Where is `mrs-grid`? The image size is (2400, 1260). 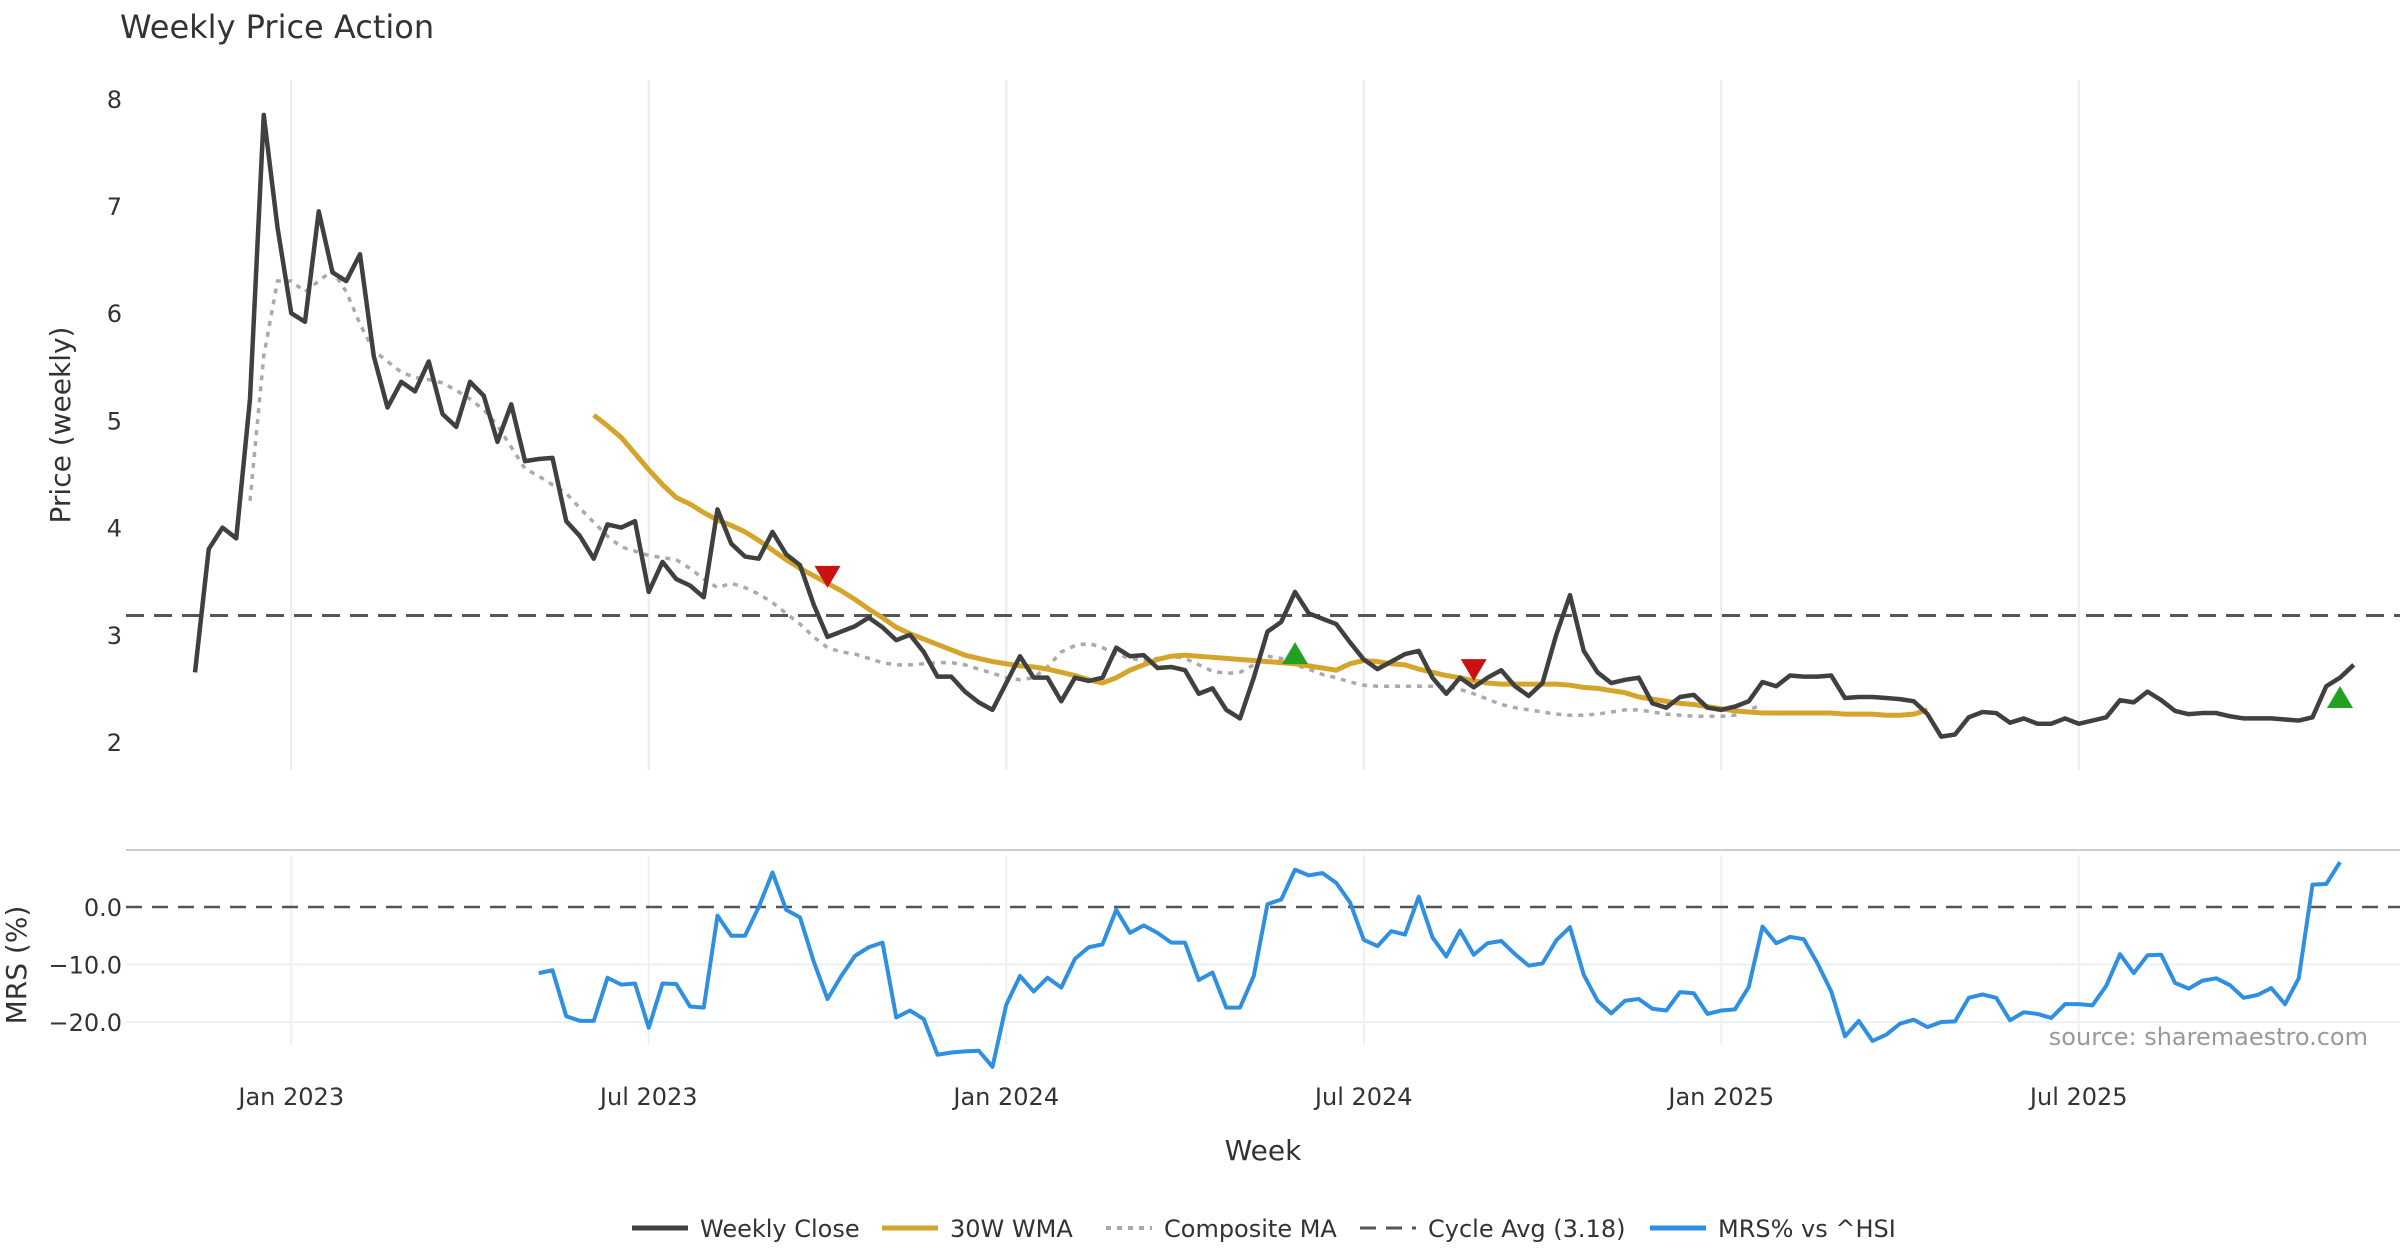 mrs-grid is located at coordinates (1263, 950).